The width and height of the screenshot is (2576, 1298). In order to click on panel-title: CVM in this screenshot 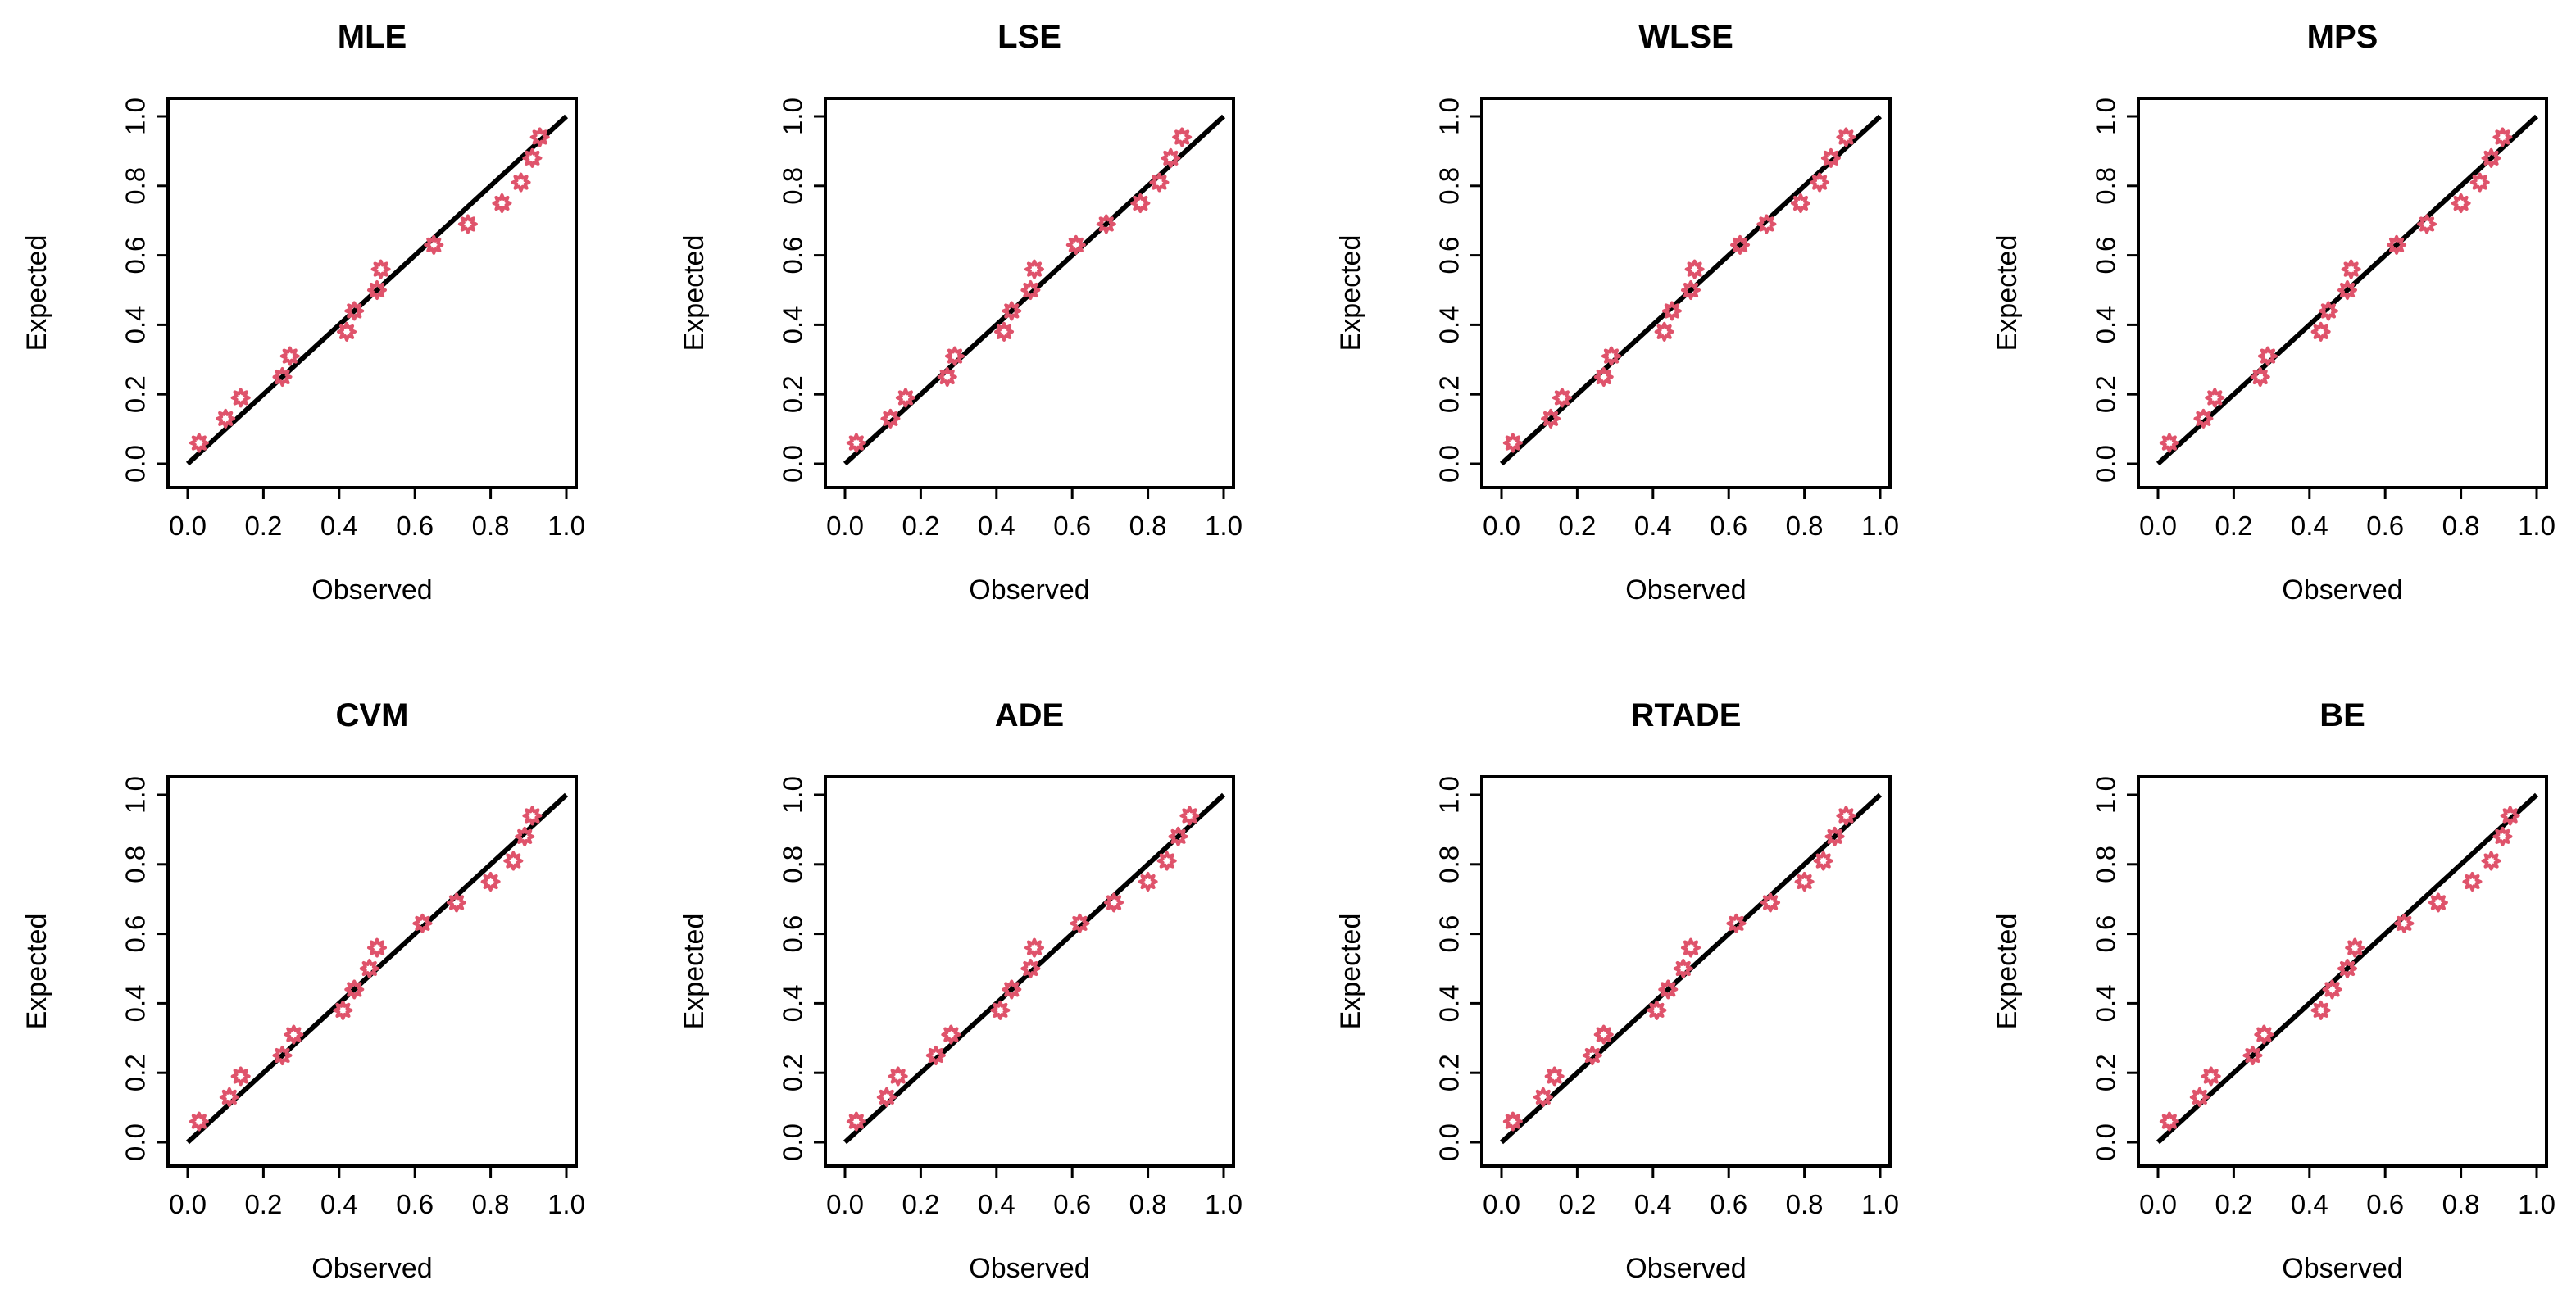, I will do `click(372, 715)`.